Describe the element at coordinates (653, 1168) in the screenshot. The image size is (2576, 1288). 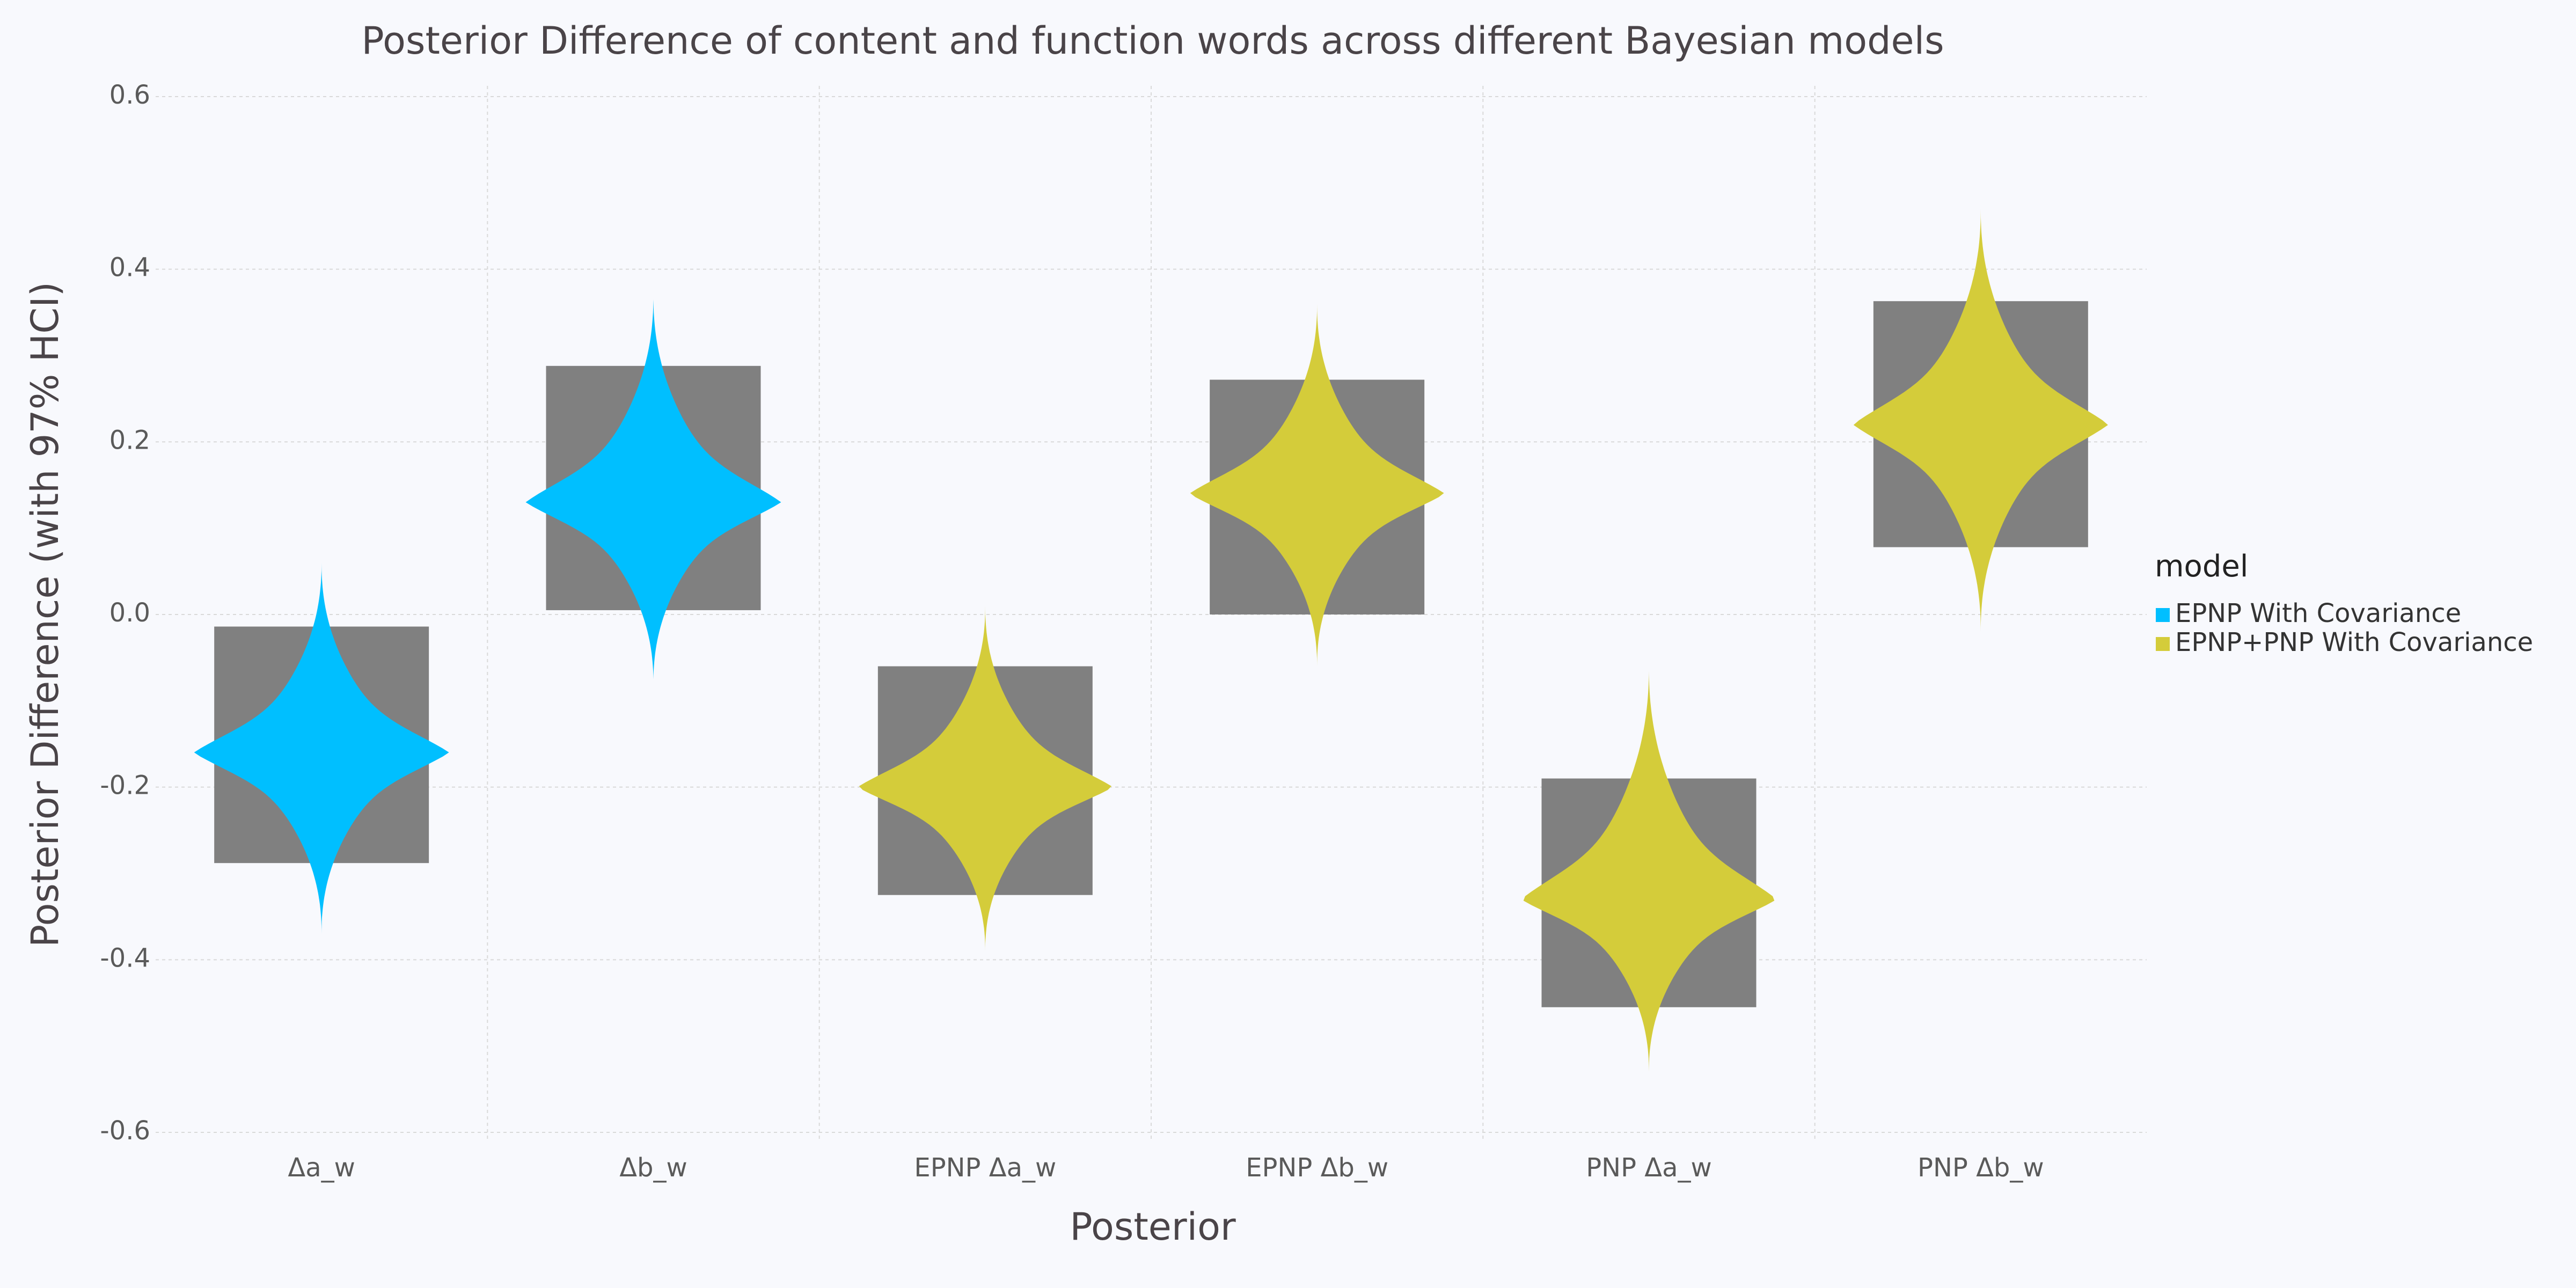
I see `x-tick-label: Δb_w` at that location.